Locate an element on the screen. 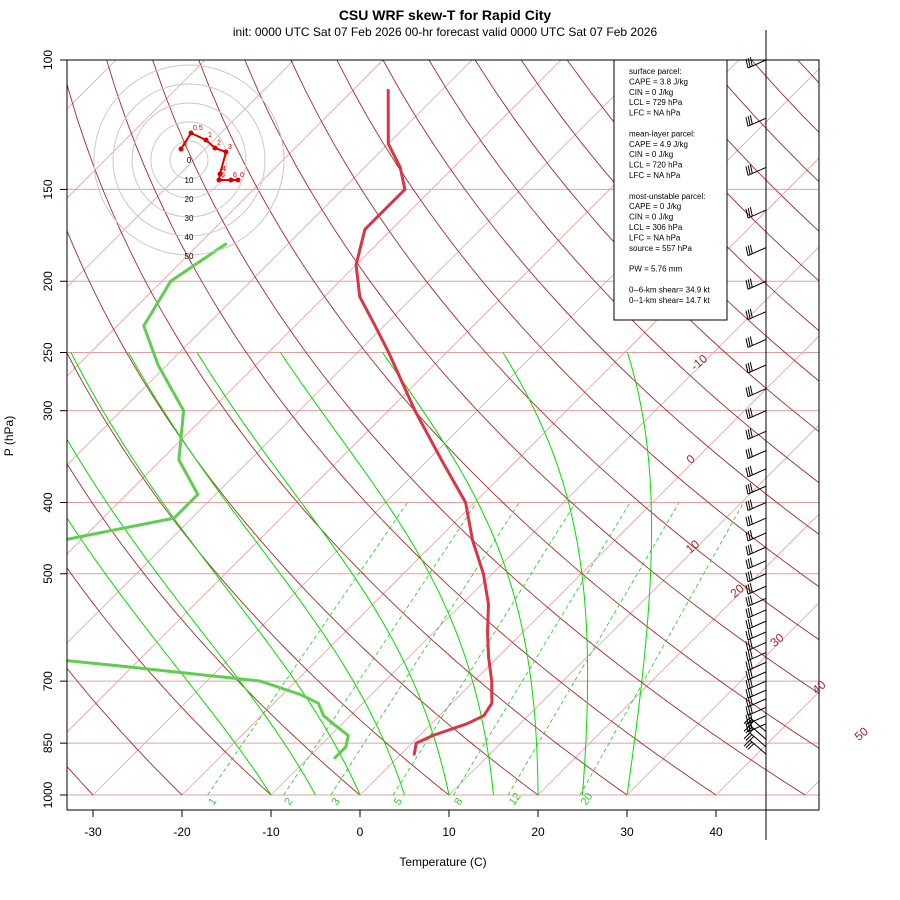  mixing-ratio-label: 3 is located at coordinates (335, 802).